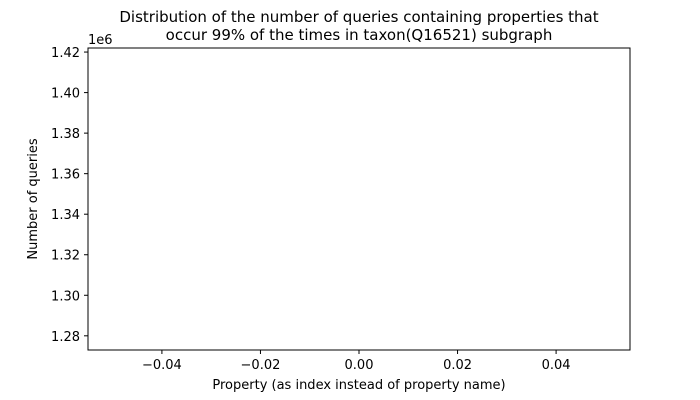 This screenshot has height=400, width=700. What do you see at coordinates (65, 296) in the screenshot?
I see `y-tick-label: 1.30` at bounding box center [65, 296].